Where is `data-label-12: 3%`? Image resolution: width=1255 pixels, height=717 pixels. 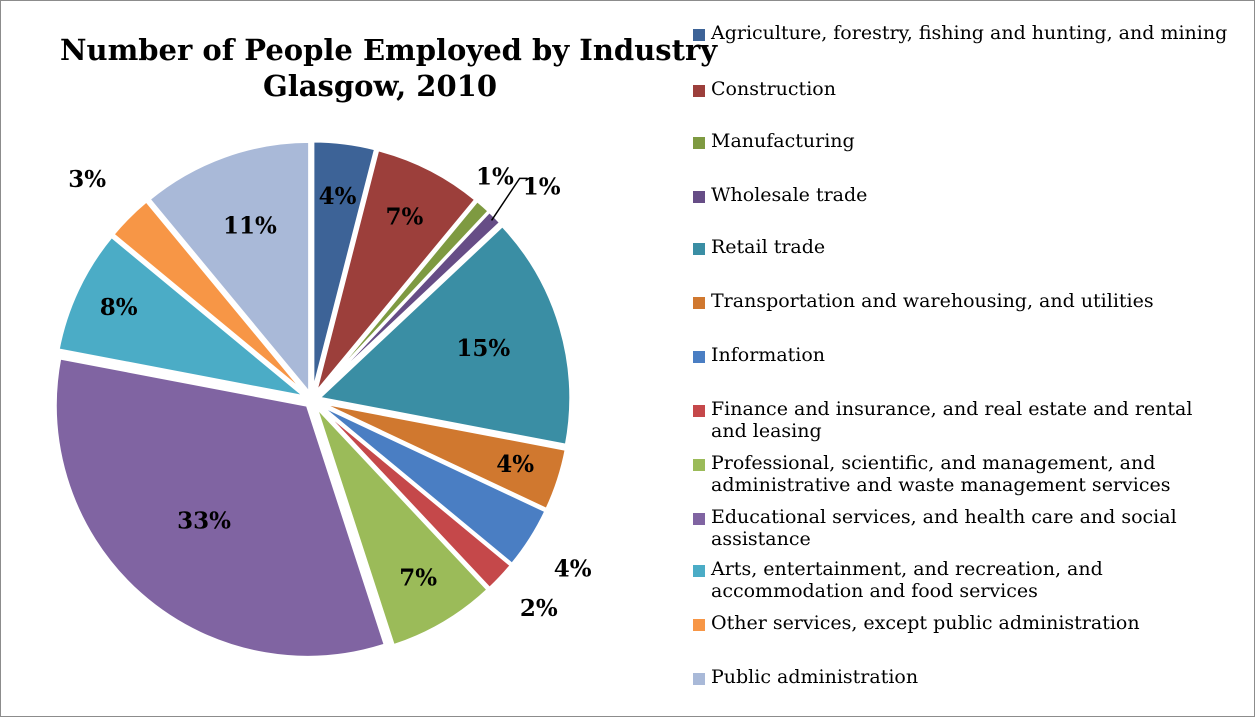 data-label-12: 3% is located at coordinates (87, 179).